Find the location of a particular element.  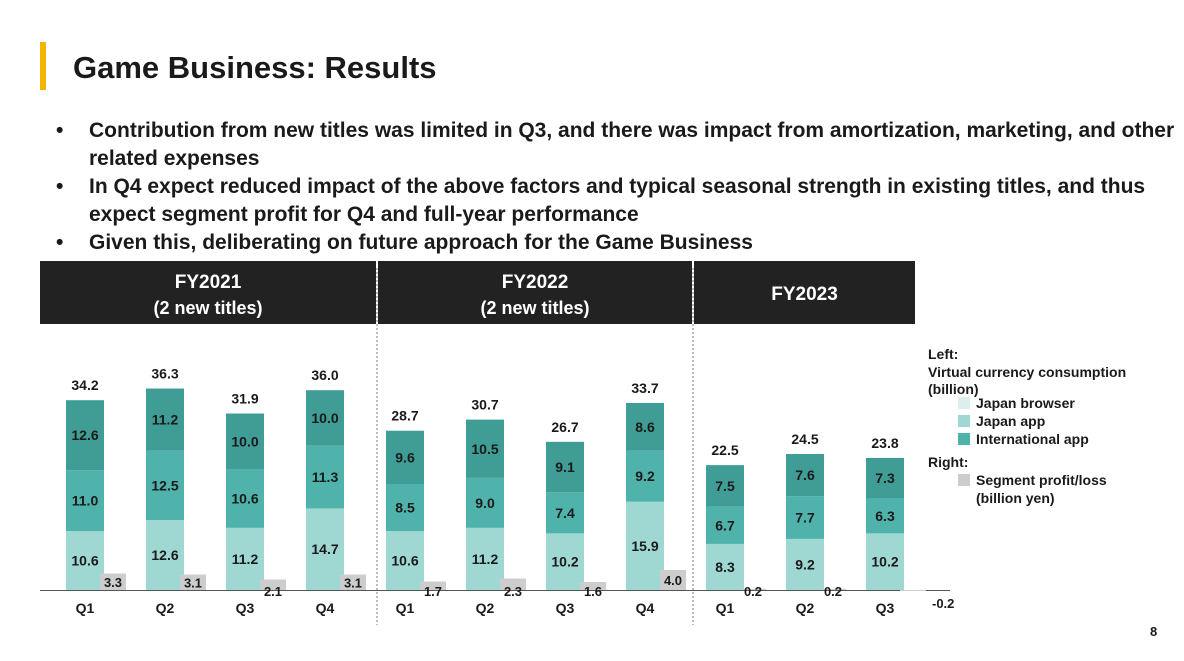

fy-header-label: FY2022 is located at coordinates (535, 282).